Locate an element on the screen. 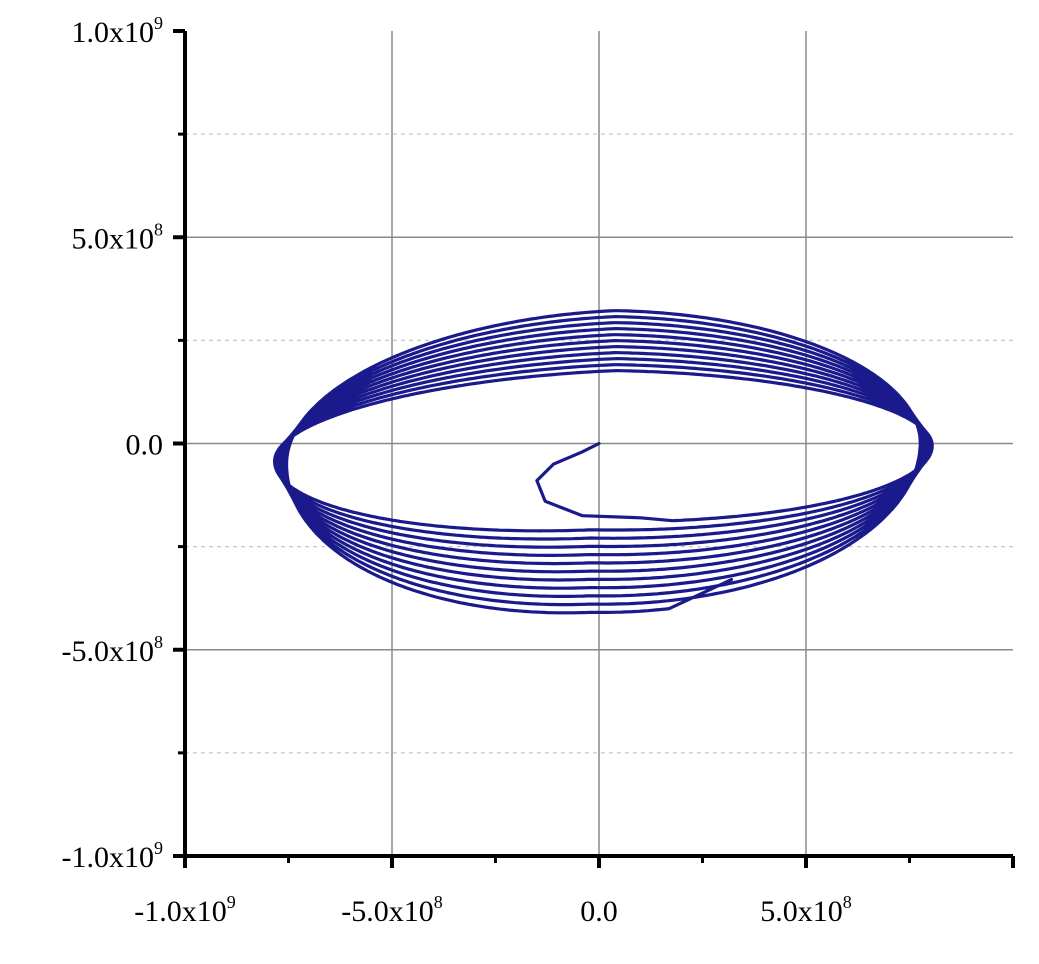 This screenshot has width=1039, height=964. y-tick-label: 5.0x10⁸ is located at coordinates (118, 237).